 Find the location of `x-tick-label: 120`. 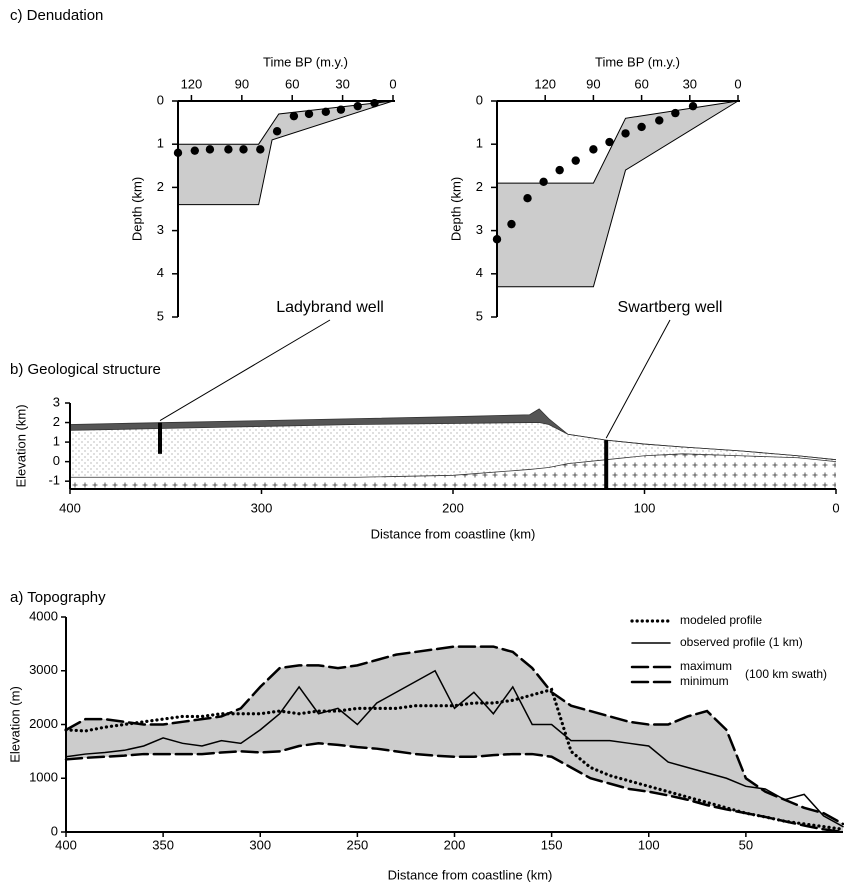

x-tick-label: 120 is located at coordinates (545, 83).